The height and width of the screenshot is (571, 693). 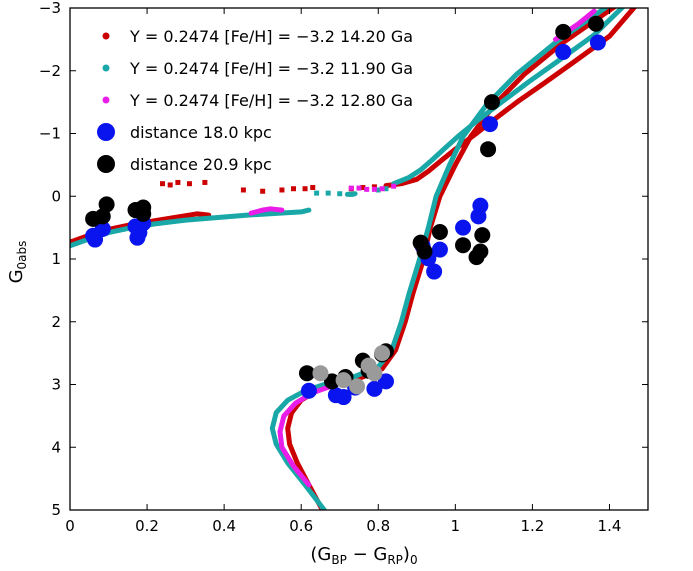 What do you see at coordinates (50, 134) in the screenshot?
I see `y-tick-label: −1` at bounding box center [50, 134].